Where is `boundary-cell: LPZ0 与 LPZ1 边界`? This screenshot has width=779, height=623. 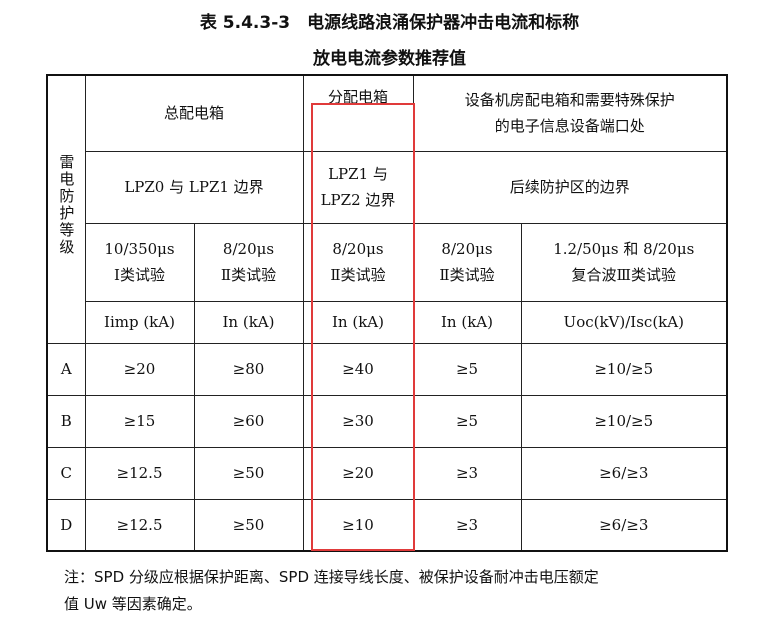 boundary-cell: LPZ0 与 LPZ1 边界 is located at coordinates (194, 187).